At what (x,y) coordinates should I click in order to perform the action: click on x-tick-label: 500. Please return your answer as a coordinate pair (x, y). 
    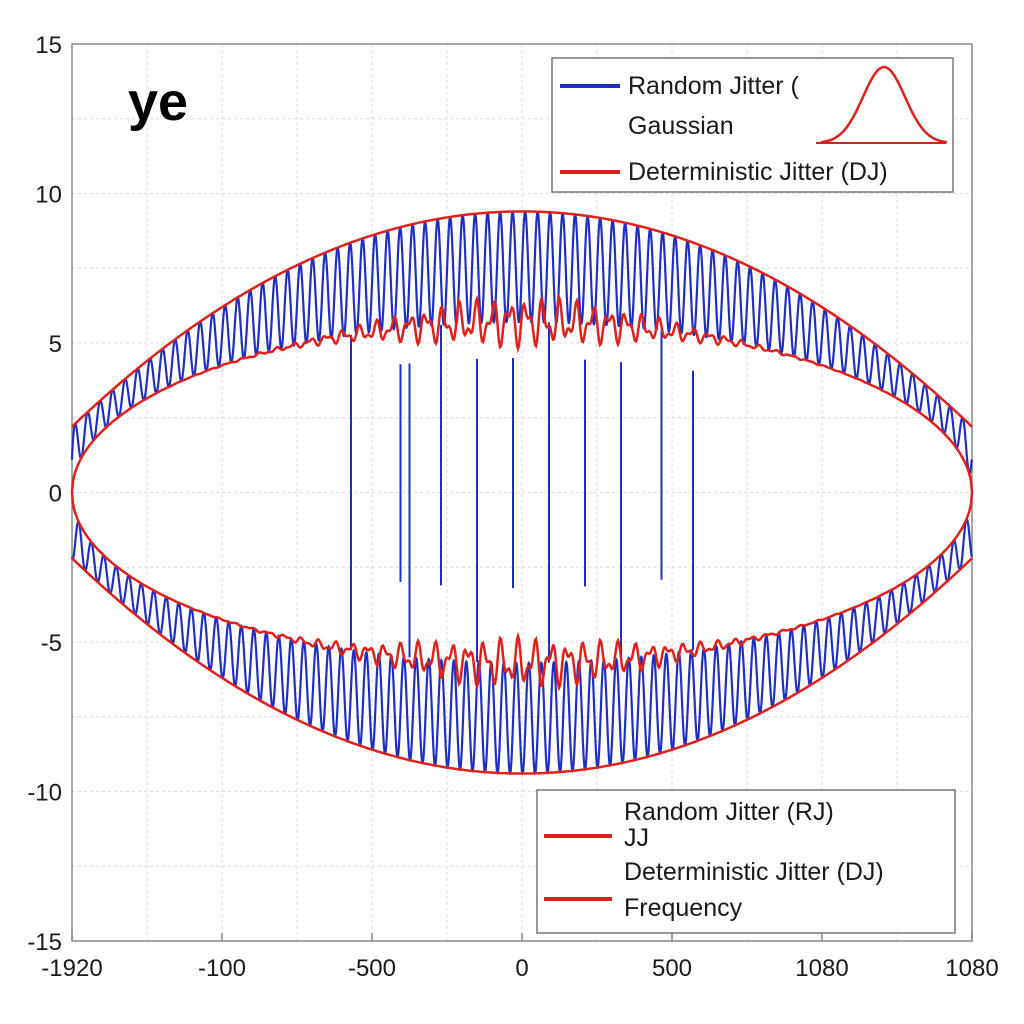
    Looking at the image, I should click on (672, 968).